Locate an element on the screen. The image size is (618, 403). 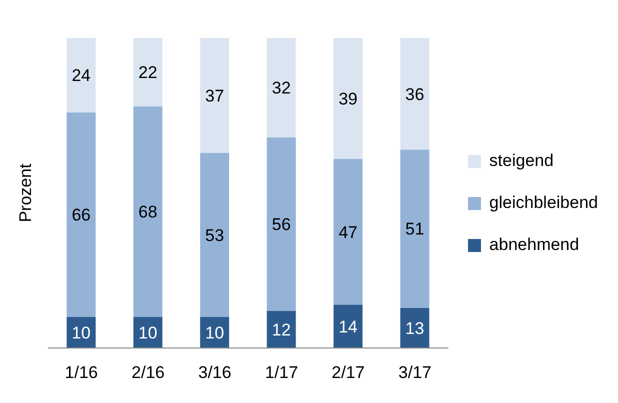
data-label: 13 is located at coordinates (414, 328).